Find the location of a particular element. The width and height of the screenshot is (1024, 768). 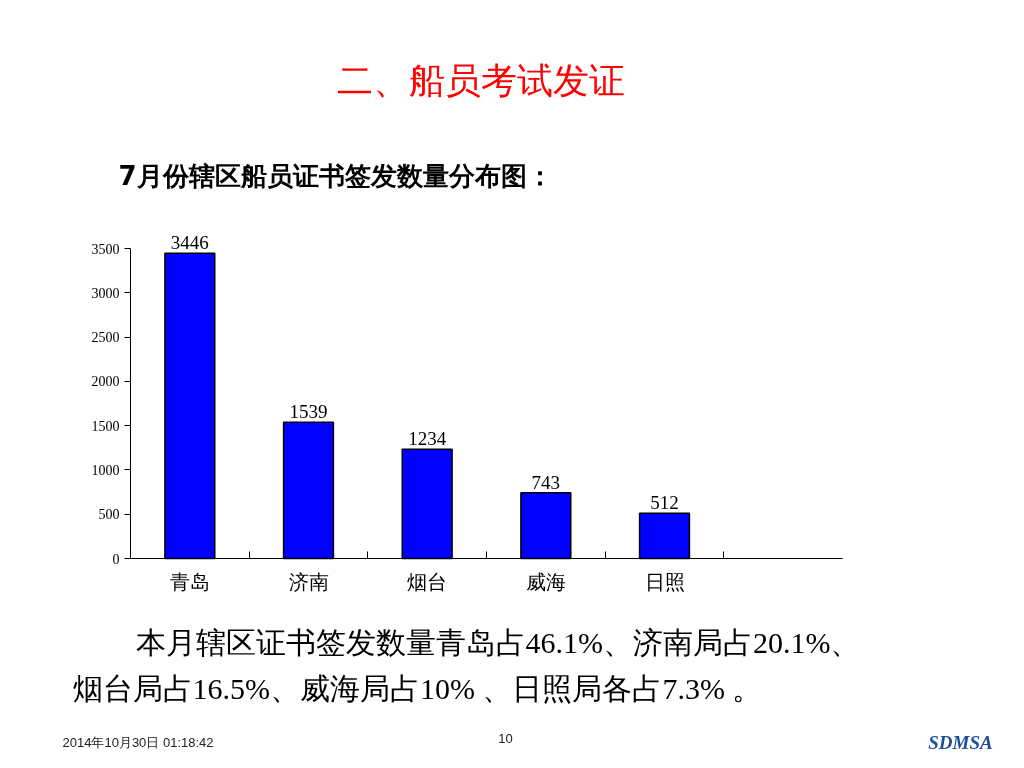

x-tick-label: 日照 is located at coordinates (664, 581).